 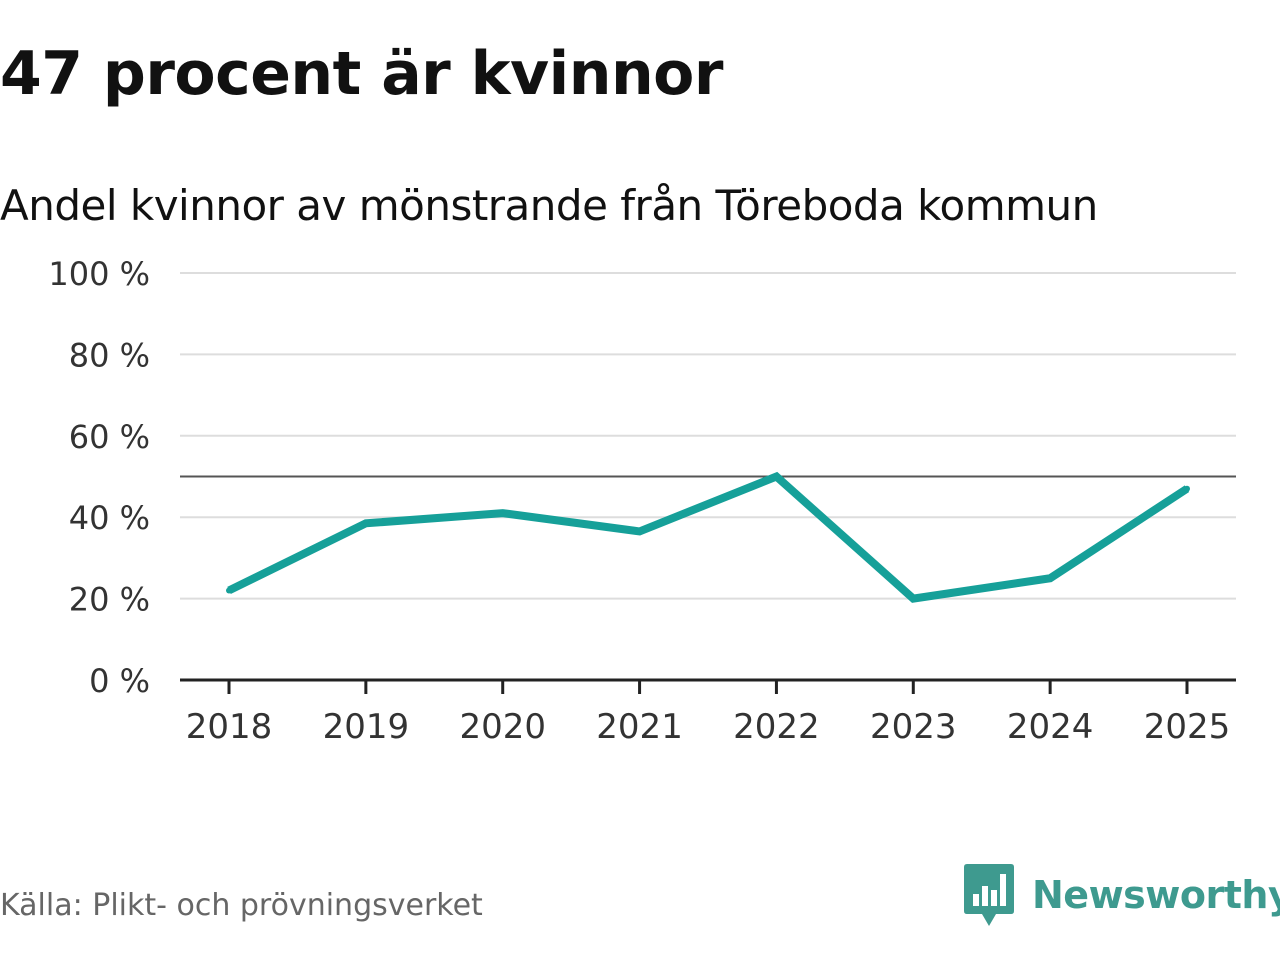 What do you see at coordinates (109, 600) in the screenshot?
I see `y-tick-label: 20 %` at bounding box center [109, 600].